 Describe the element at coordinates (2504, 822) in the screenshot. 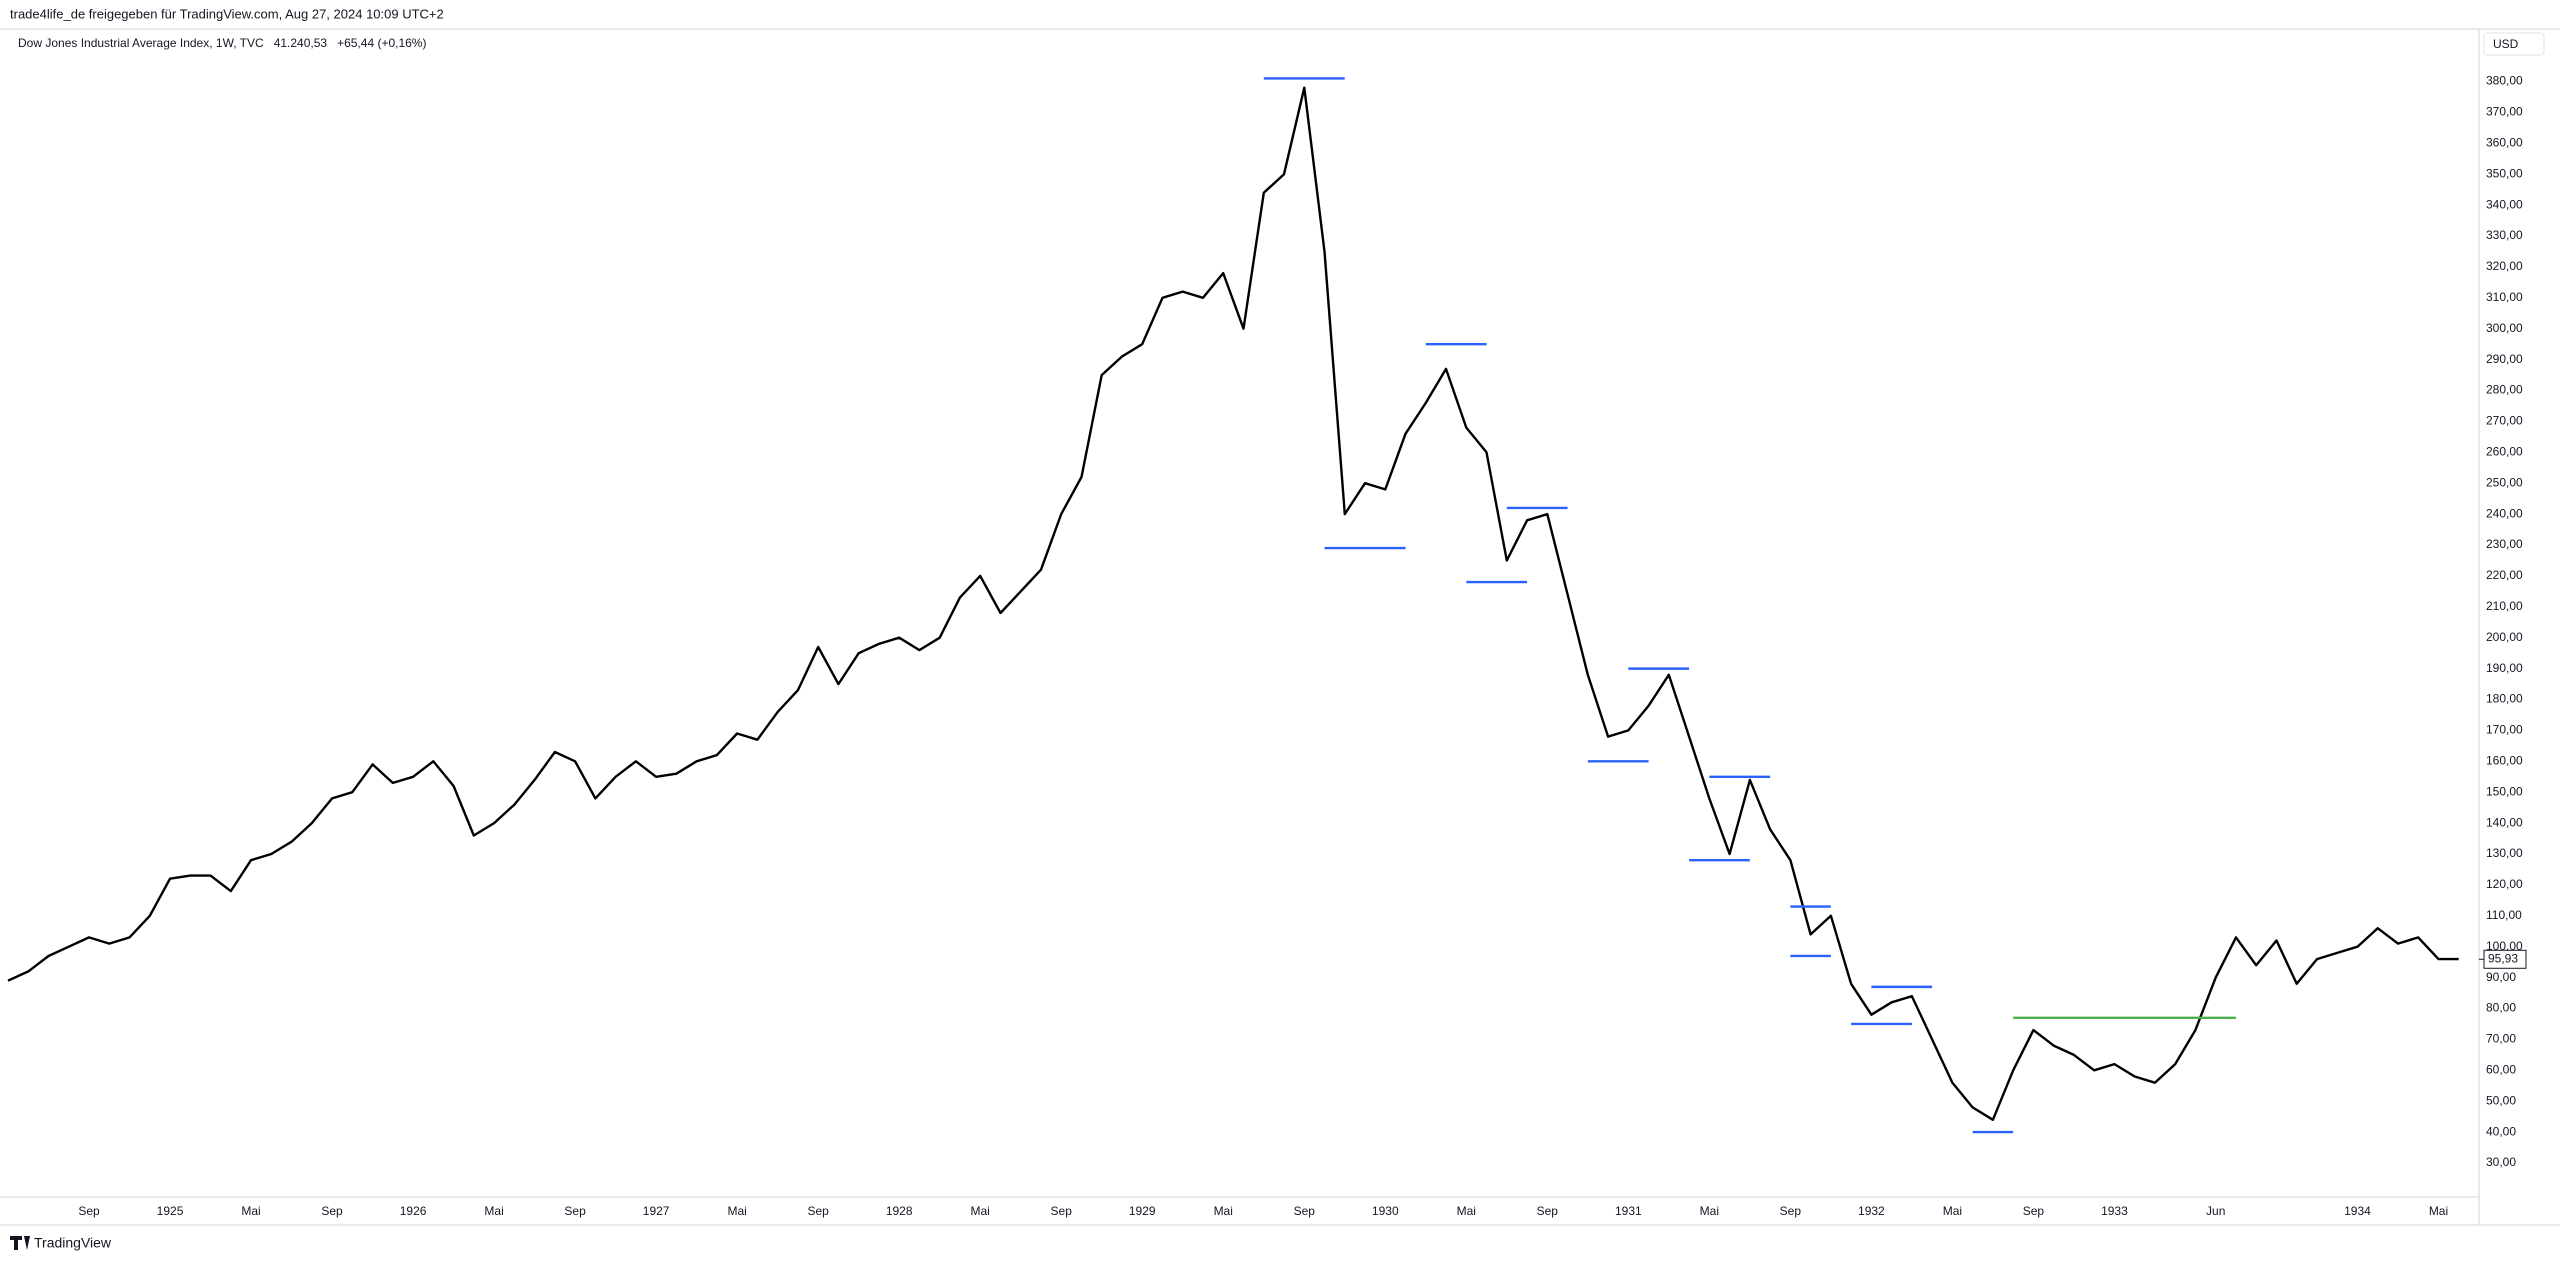

I see `y-tick-label: 140,00` at that location.